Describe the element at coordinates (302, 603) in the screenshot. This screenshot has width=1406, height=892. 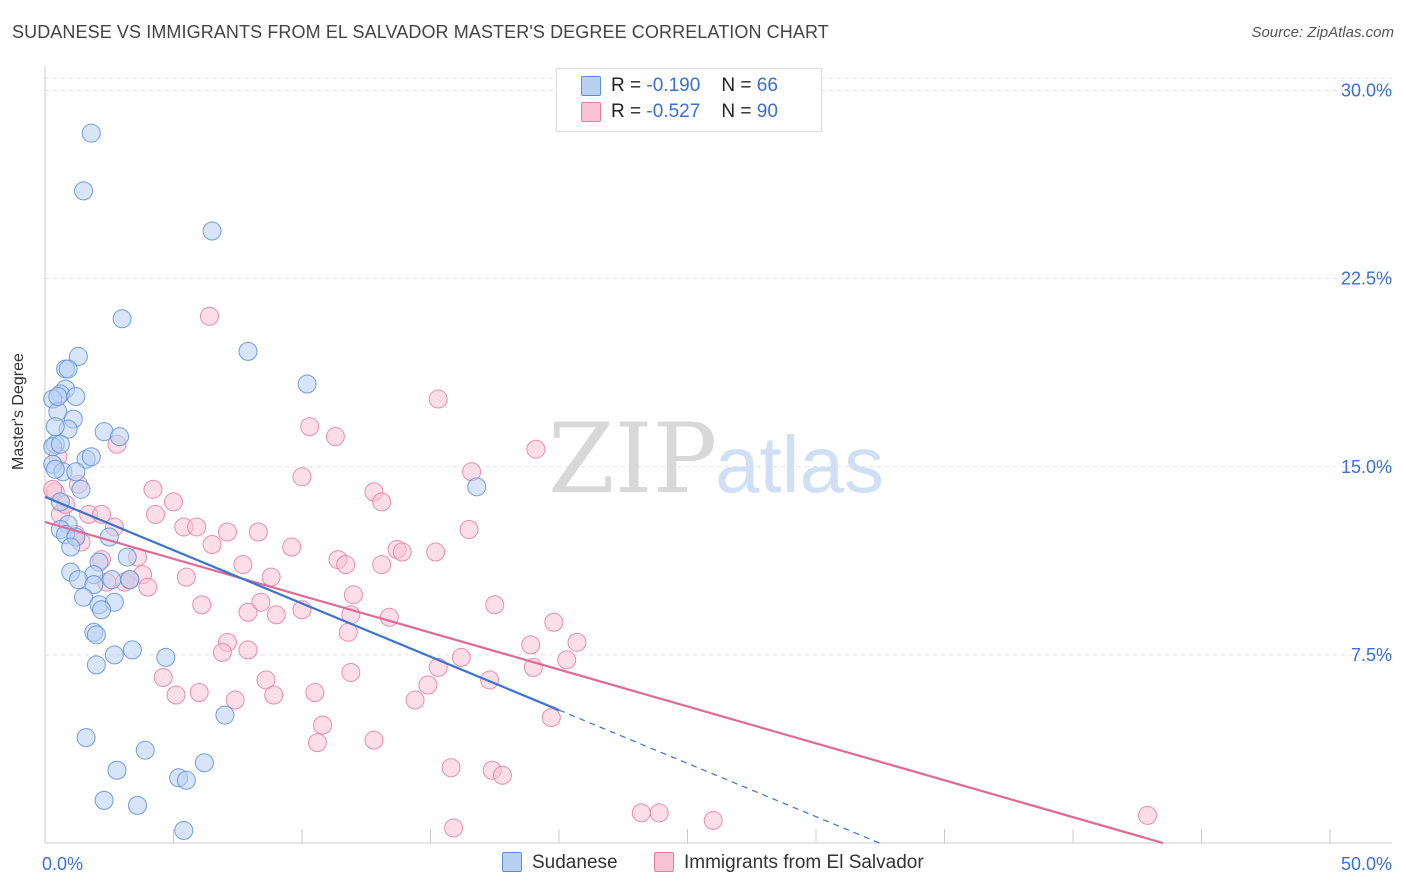
I see `trend-line-sudanese` at that location.